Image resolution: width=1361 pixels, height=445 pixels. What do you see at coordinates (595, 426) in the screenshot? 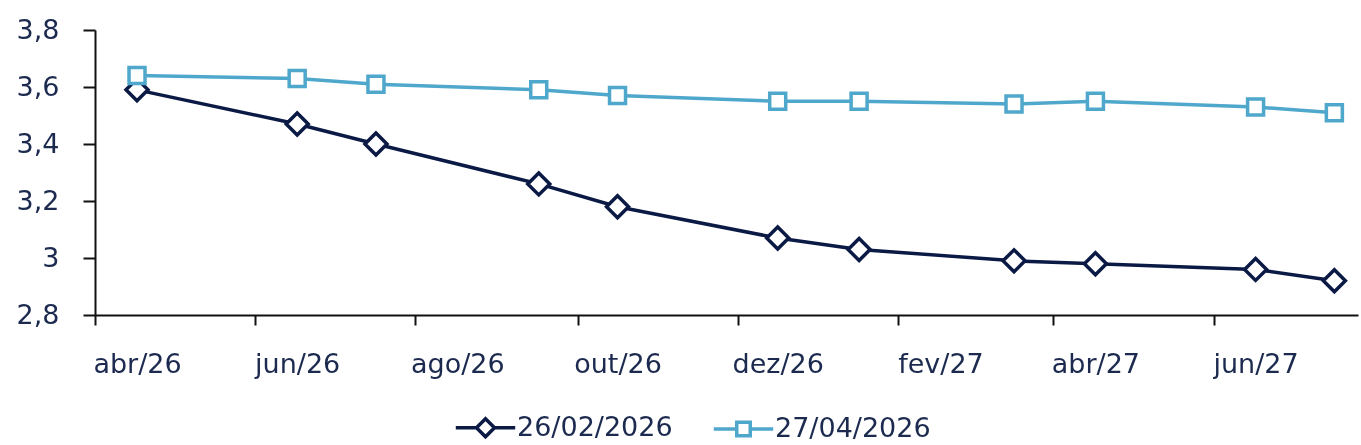
I see `legend-label: 26/02/2026` at bounding box center [595, 426].